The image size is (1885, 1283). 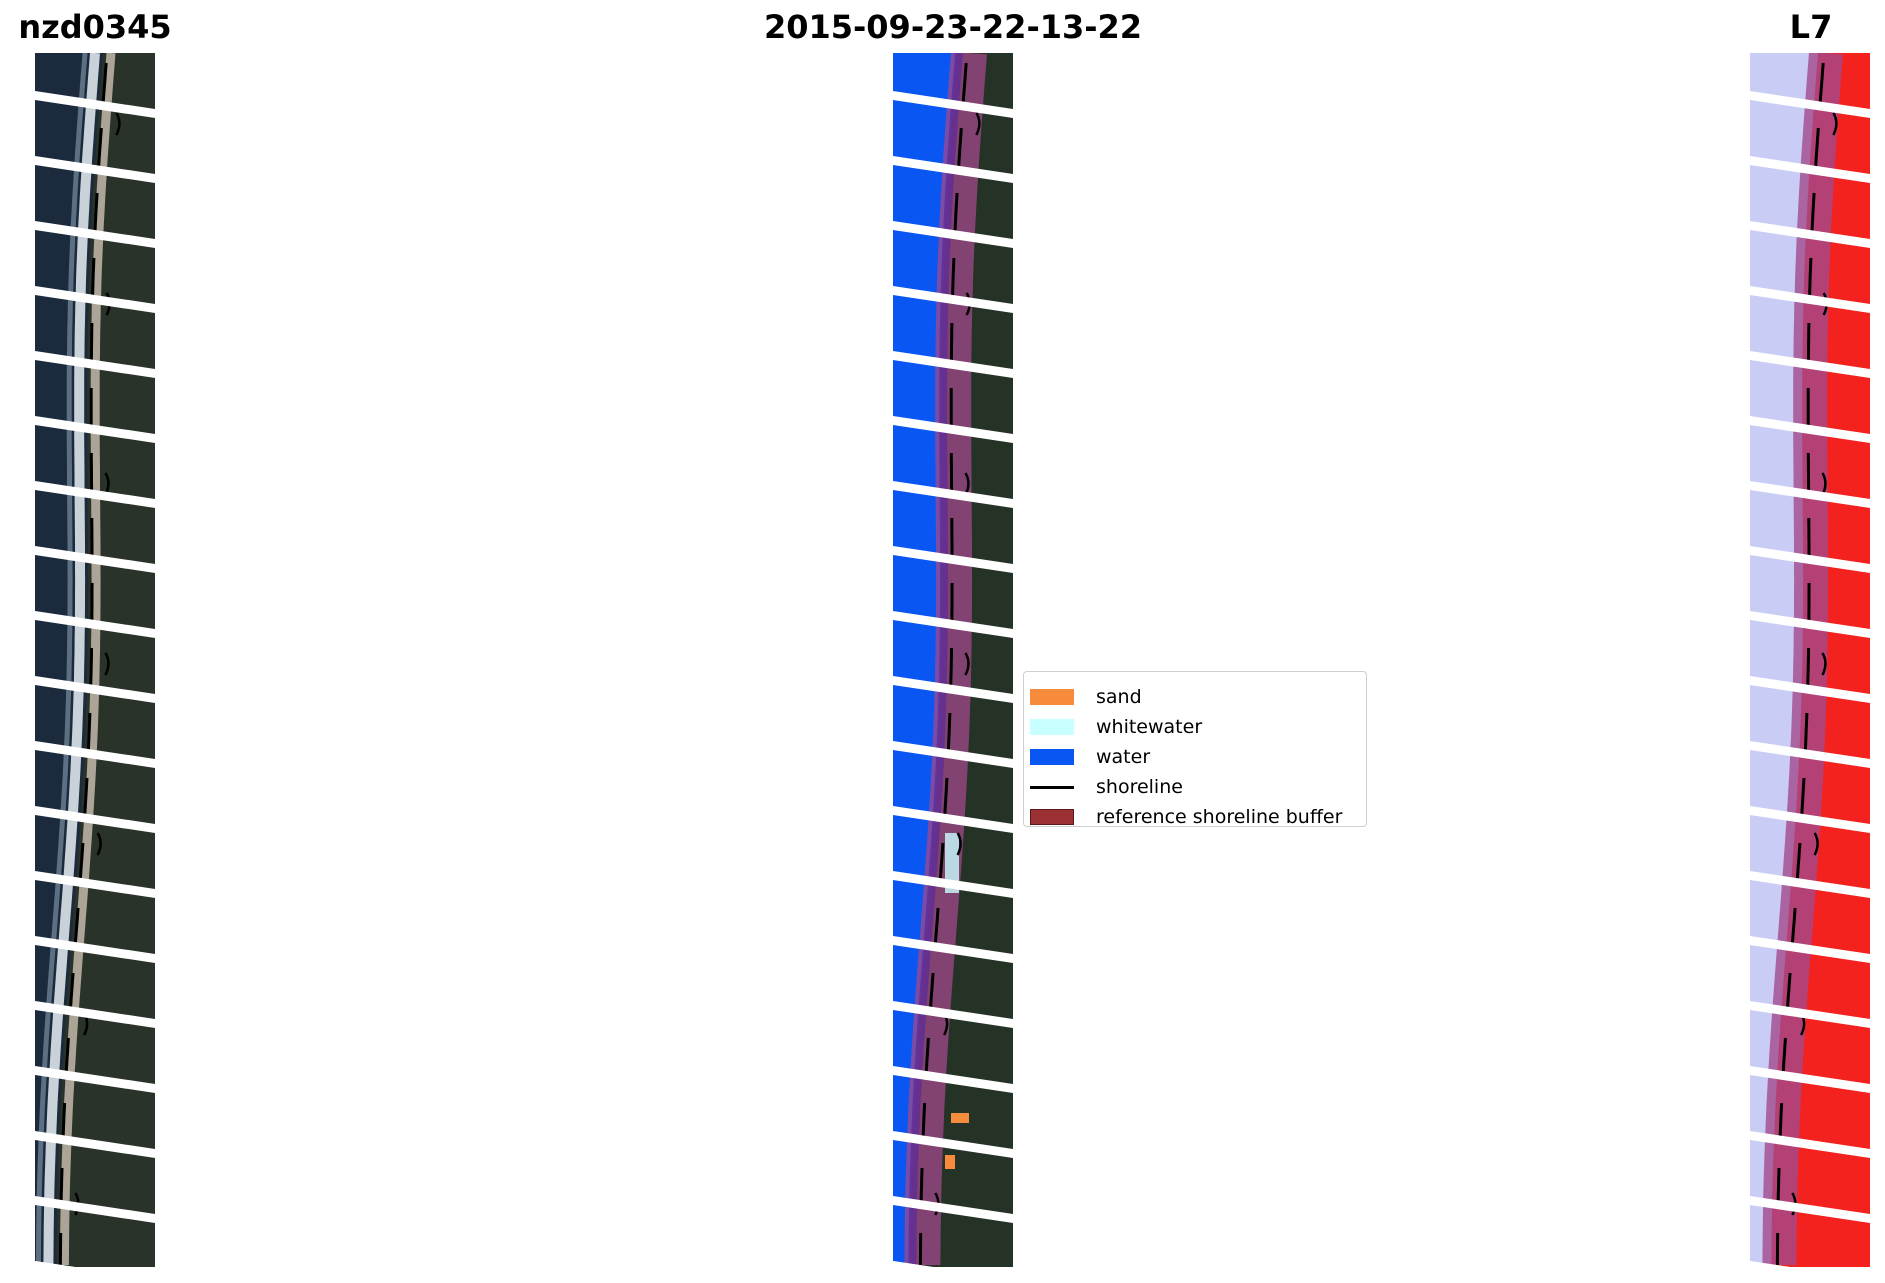 I want to click on legend-item-reference-buffer: reference shoreline buffer, so click(x=1186, y=817).